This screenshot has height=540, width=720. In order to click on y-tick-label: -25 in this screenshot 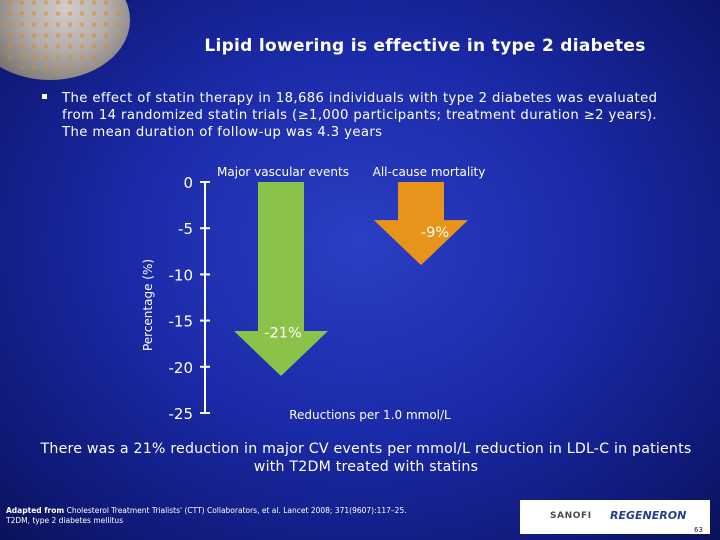, I will do `click(181, 414)`.